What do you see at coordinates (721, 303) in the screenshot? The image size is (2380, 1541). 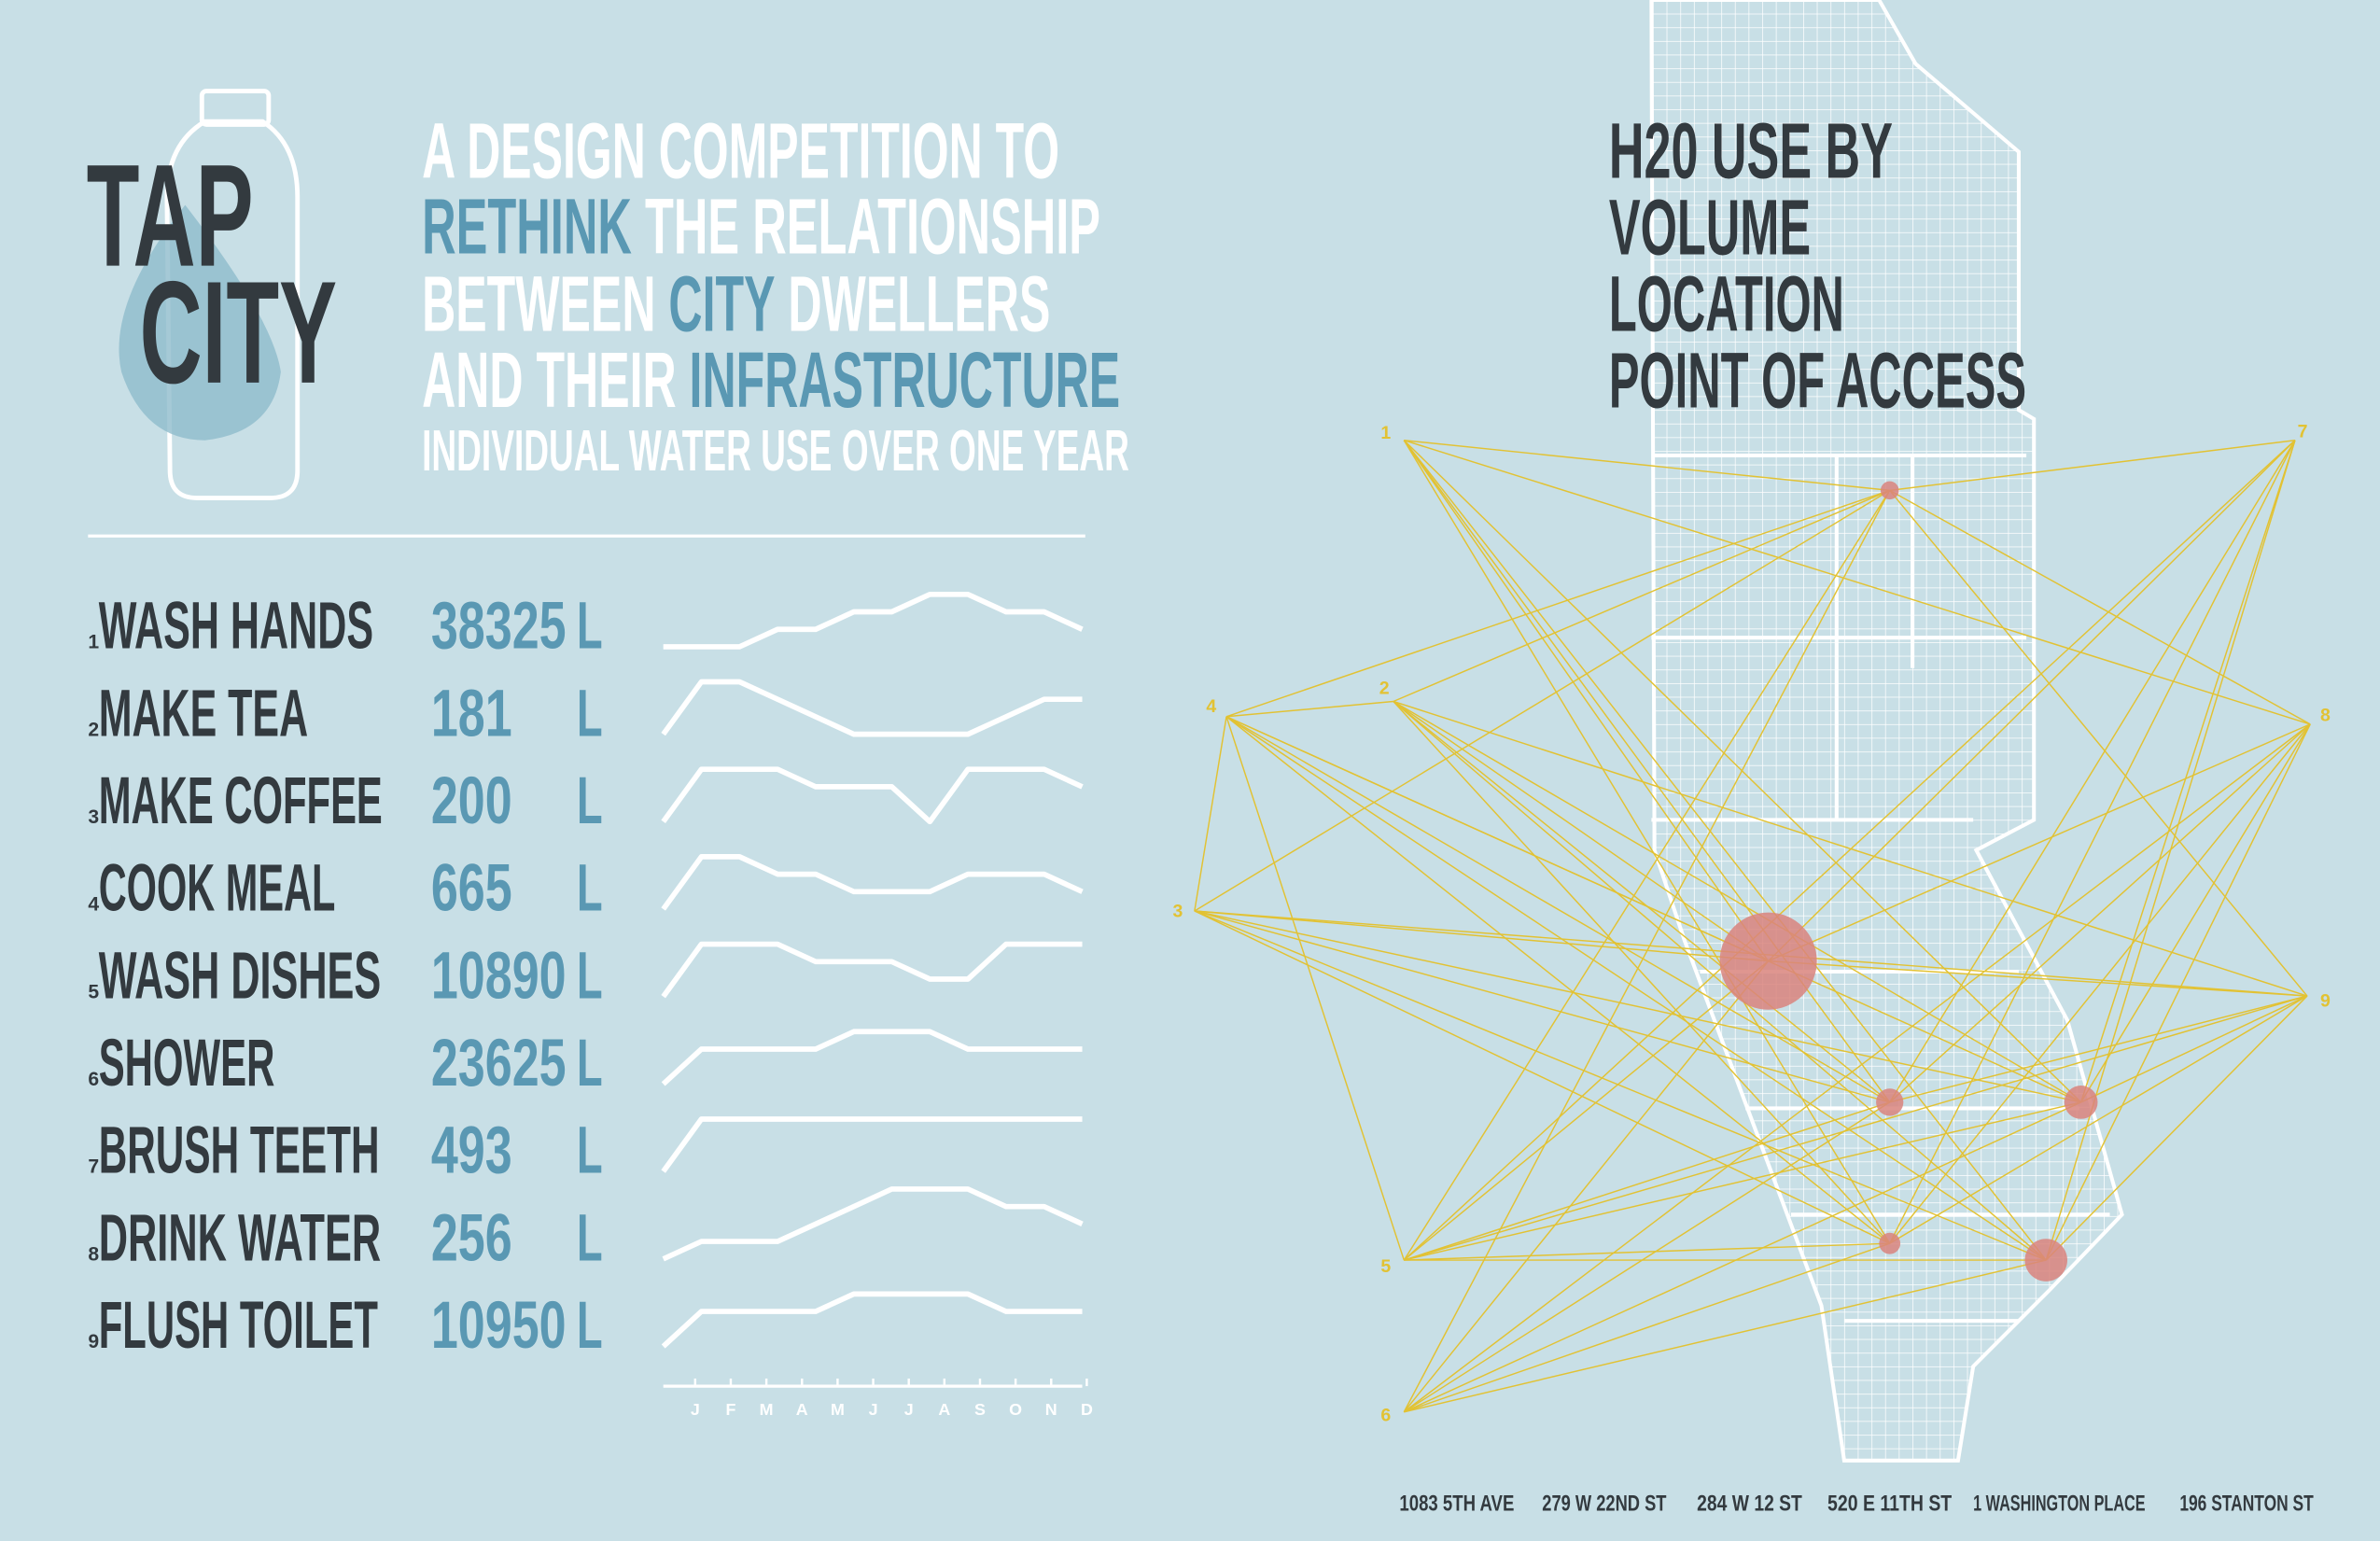 I see `intro-segment: CITY` at bounding box center [721, 303].